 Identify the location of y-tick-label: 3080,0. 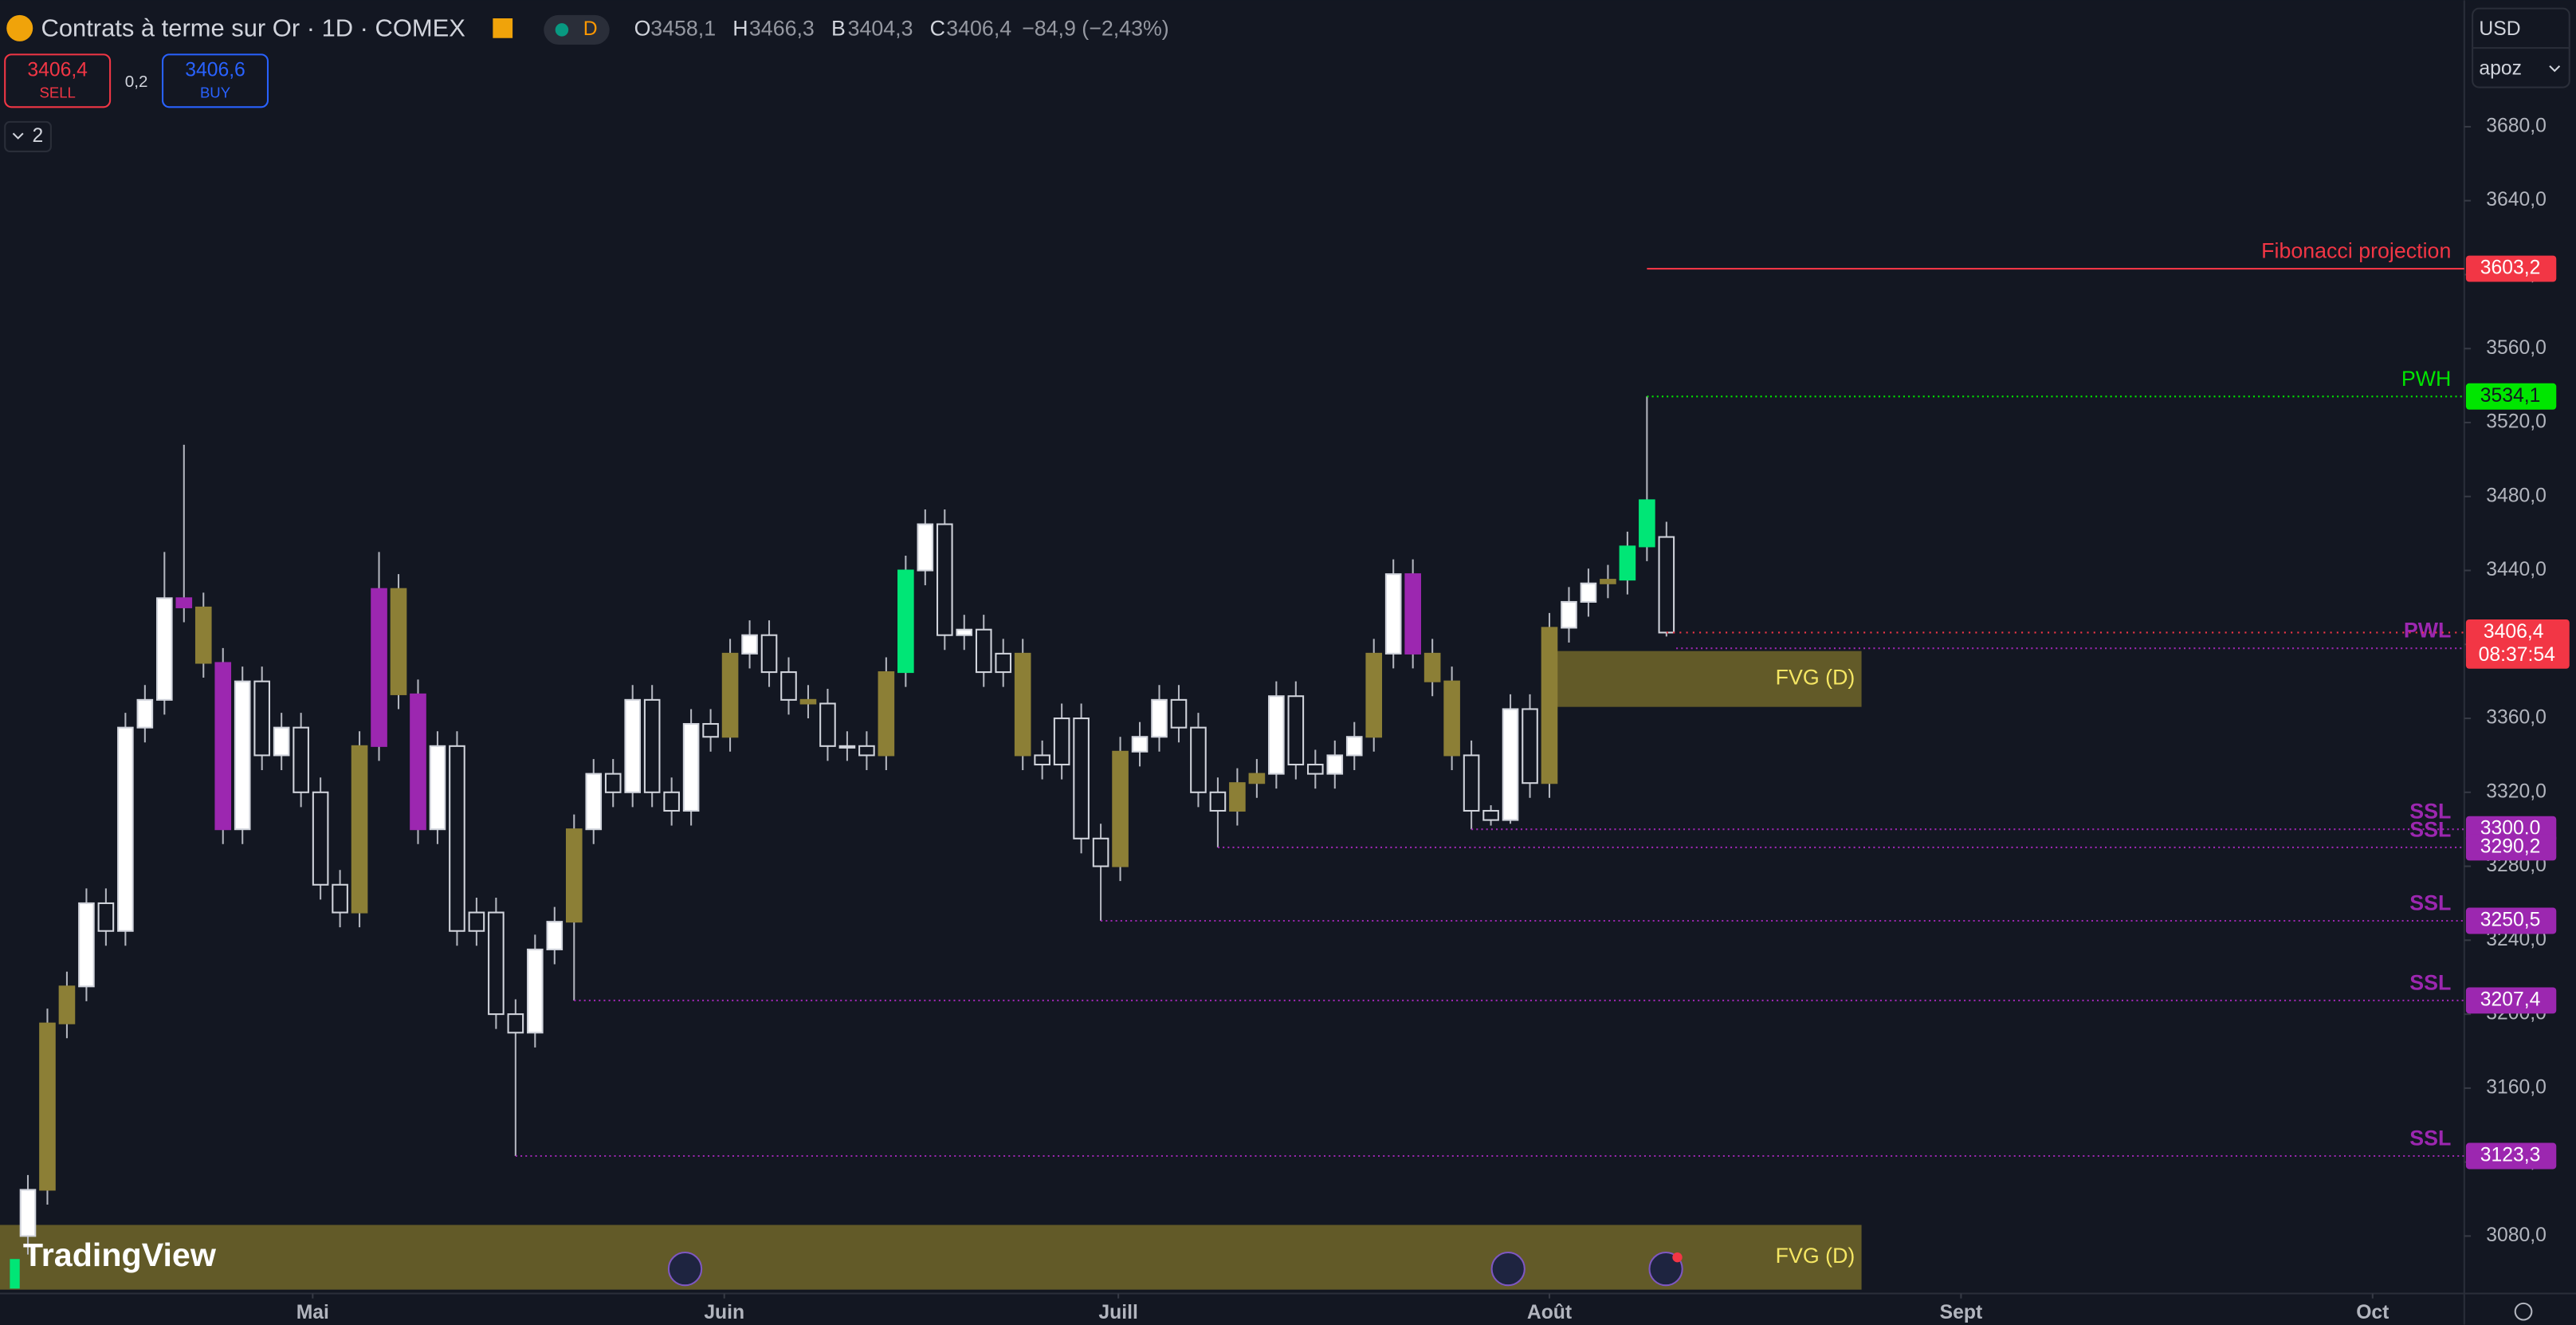
(2516, 1235).